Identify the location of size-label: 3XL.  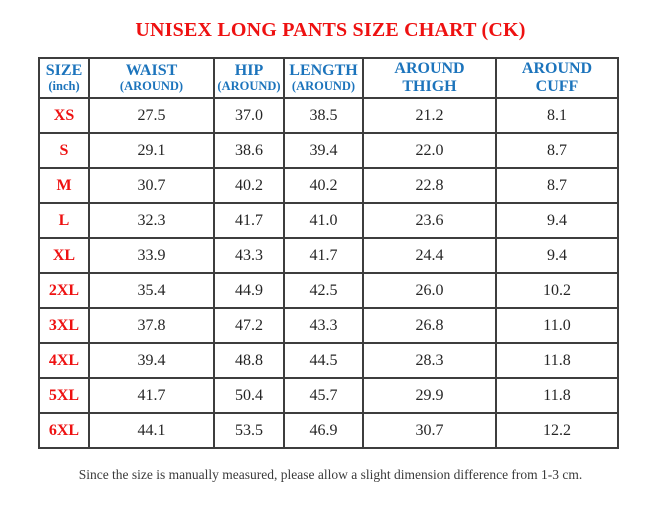
(64, 325).